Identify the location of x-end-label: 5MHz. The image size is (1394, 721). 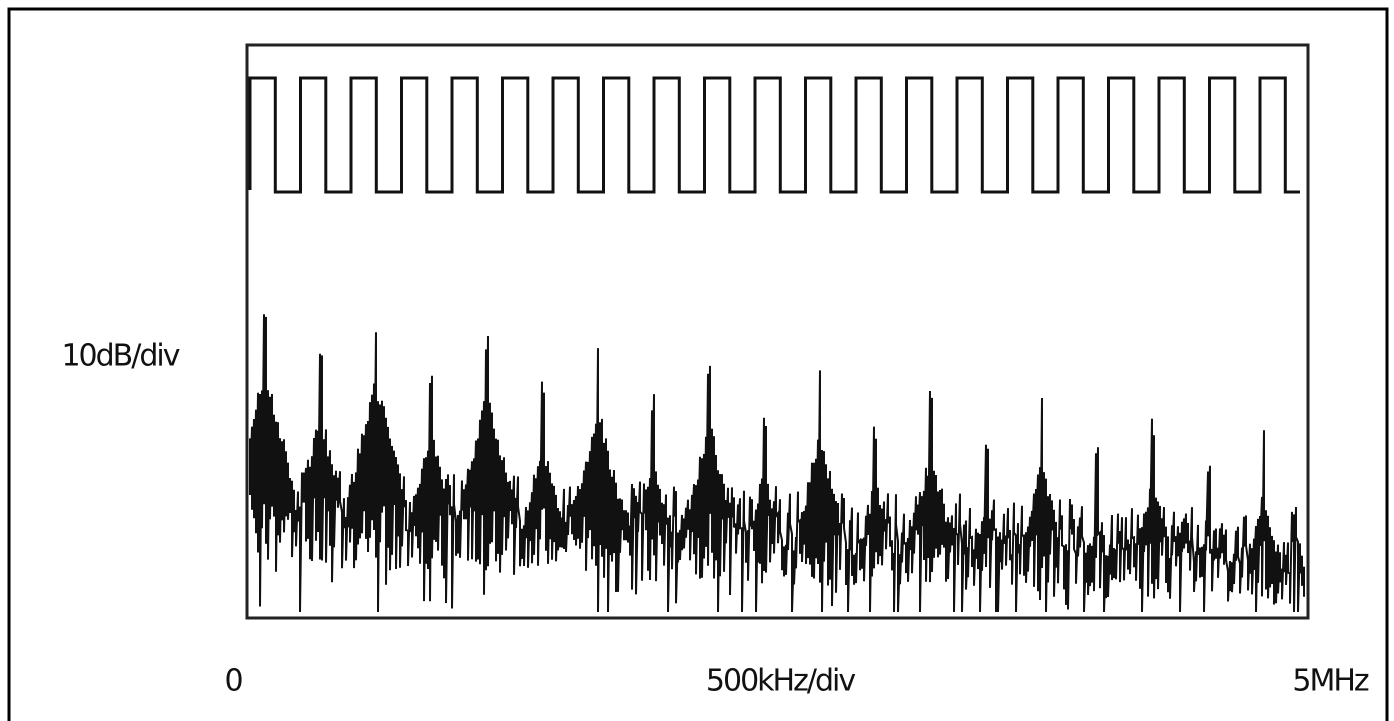
(1330, 681).